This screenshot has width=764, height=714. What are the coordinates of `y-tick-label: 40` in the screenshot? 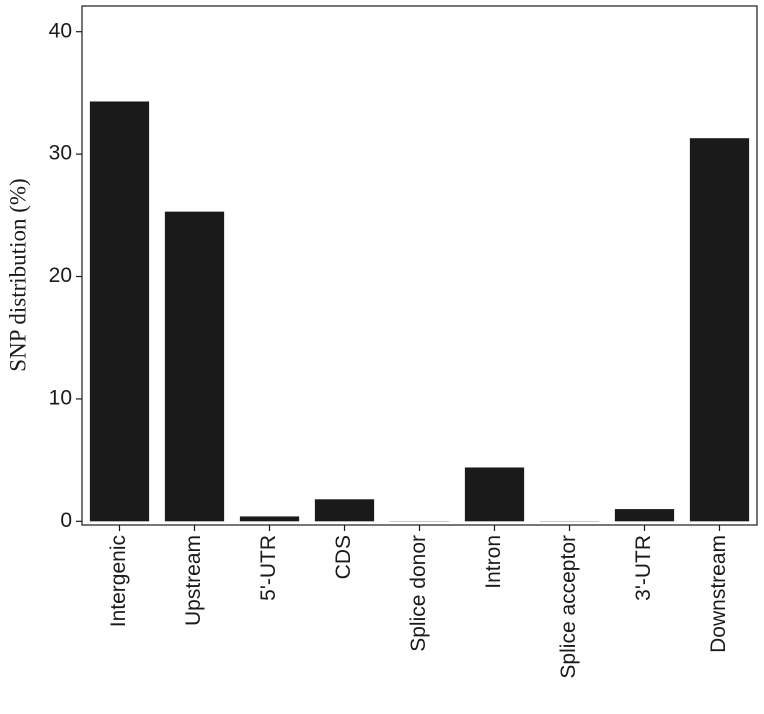 It's located at (60, 30).